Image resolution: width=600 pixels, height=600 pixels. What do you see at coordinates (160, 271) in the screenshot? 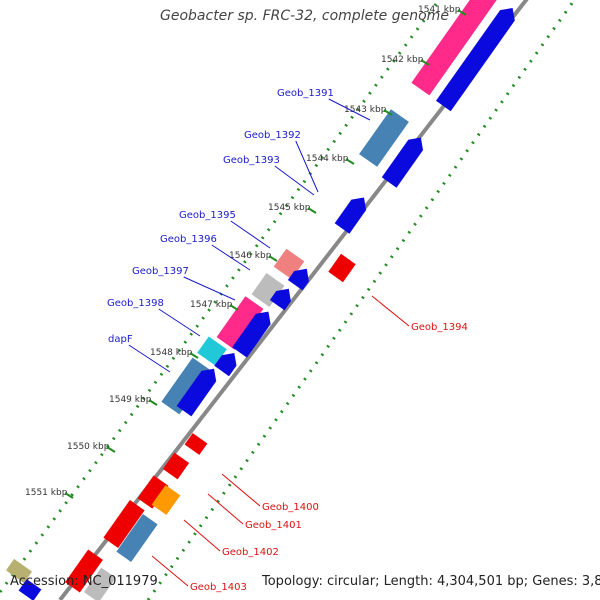
I see `gene-label-geob-1397: Geob_1397` at bounding box center [160, 271].